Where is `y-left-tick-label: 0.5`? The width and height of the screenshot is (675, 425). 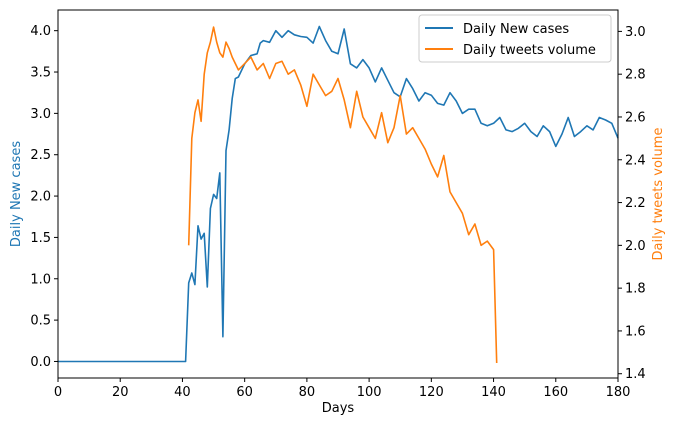 y-left-tick-label: 0.5 is located at coordinates (40, 321).